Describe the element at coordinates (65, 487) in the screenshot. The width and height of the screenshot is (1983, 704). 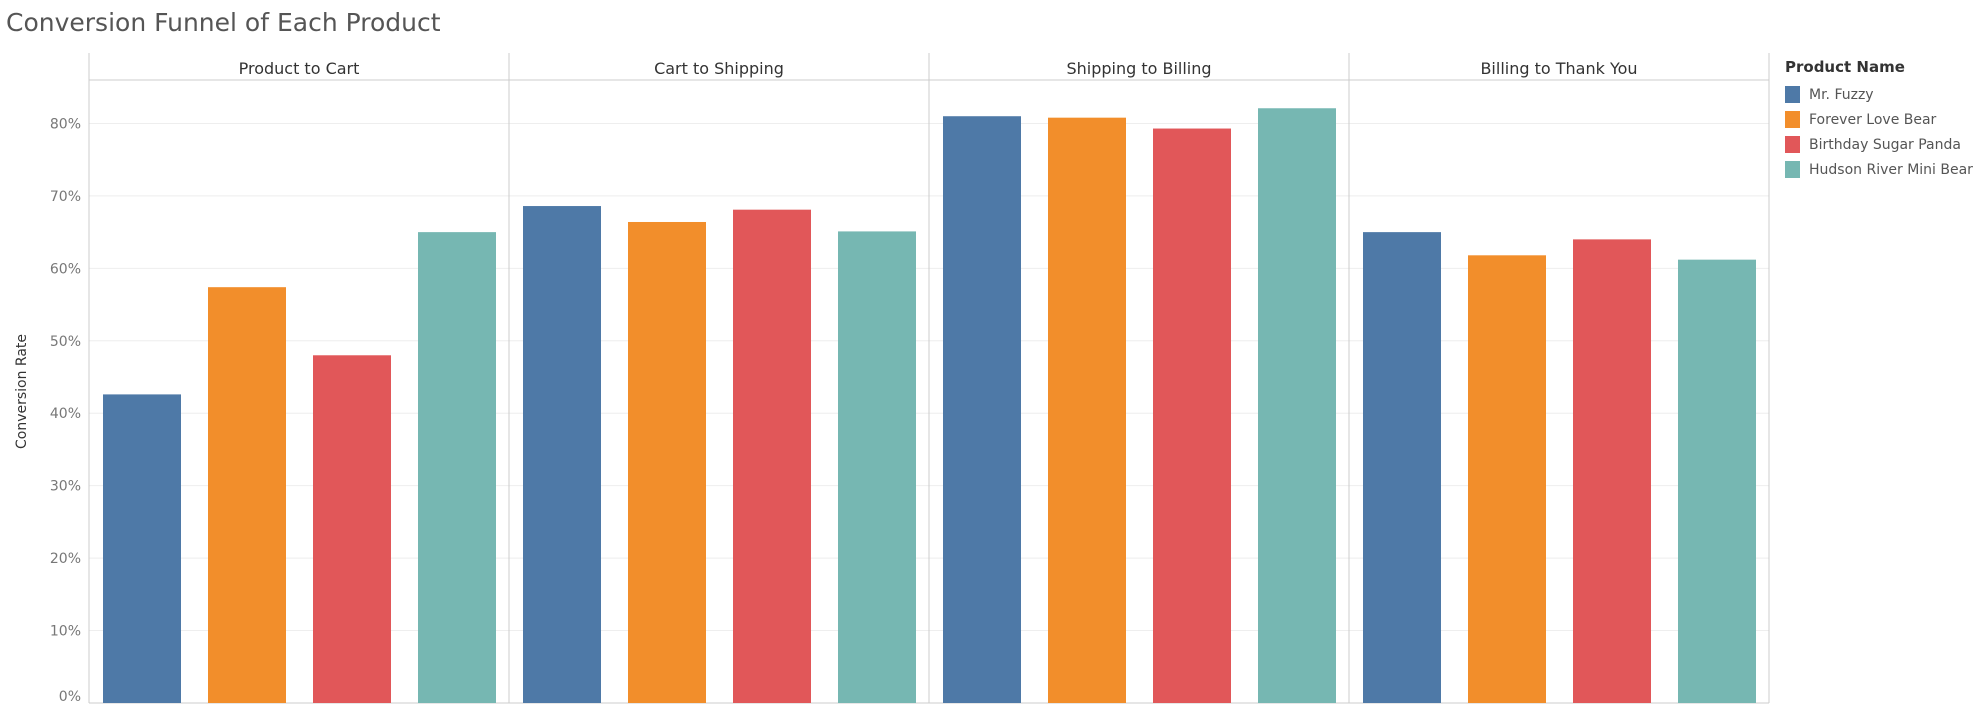
I see `y-tick-label: 30%` at that location.